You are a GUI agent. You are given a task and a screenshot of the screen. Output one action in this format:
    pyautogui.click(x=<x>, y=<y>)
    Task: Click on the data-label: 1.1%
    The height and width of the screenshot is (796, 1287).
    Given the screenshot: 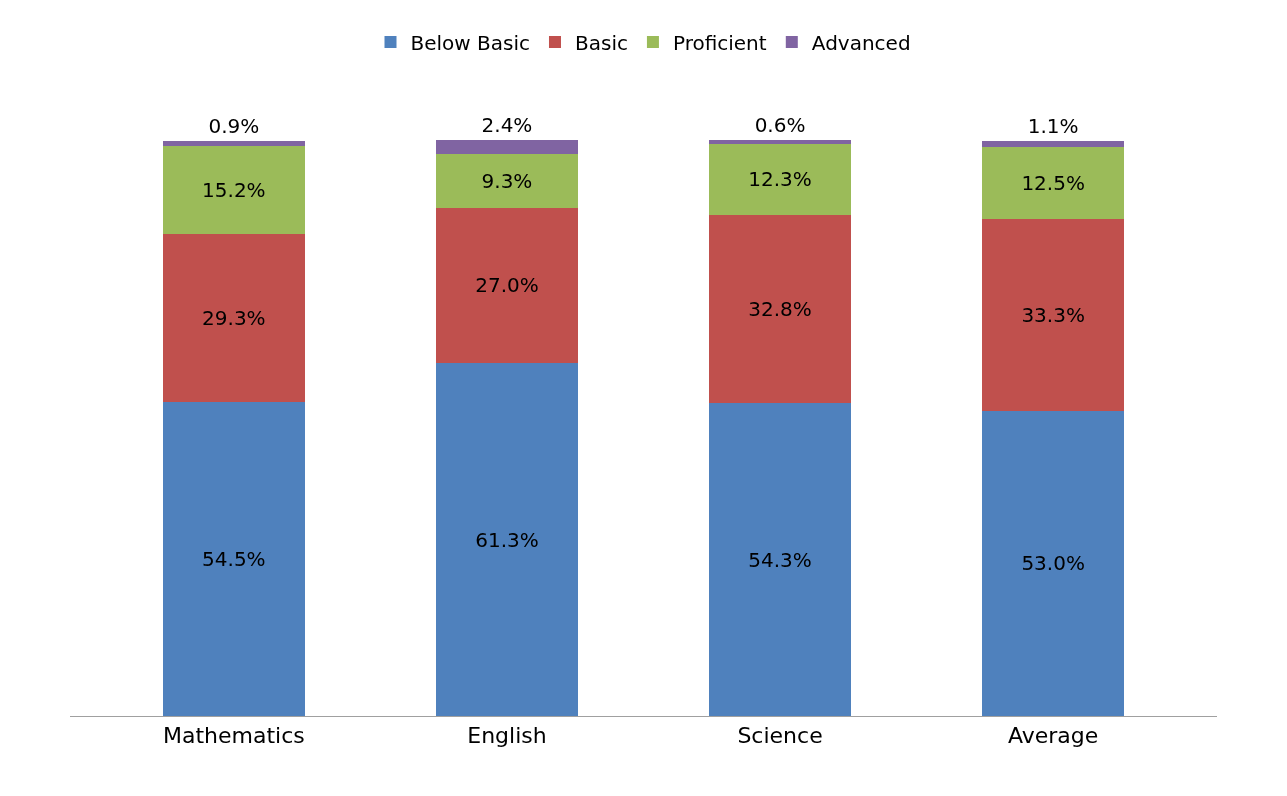 What is the action you would take?
    pyautogui.click(x=1053, y=125)
    